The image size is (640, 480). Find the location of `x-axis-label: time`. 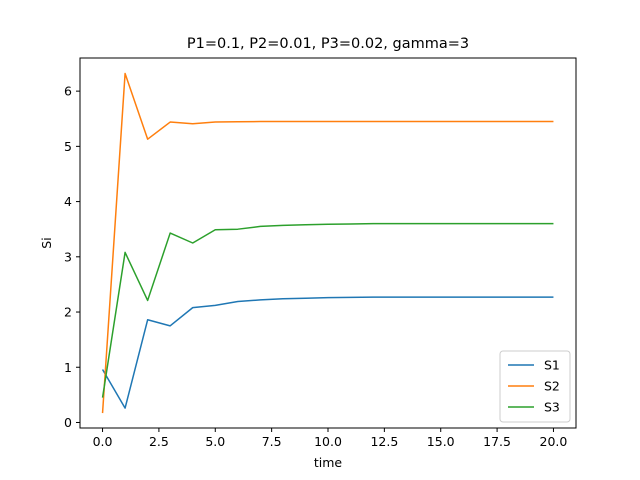

x-axis-label: time is located at coordinates (328, 462).